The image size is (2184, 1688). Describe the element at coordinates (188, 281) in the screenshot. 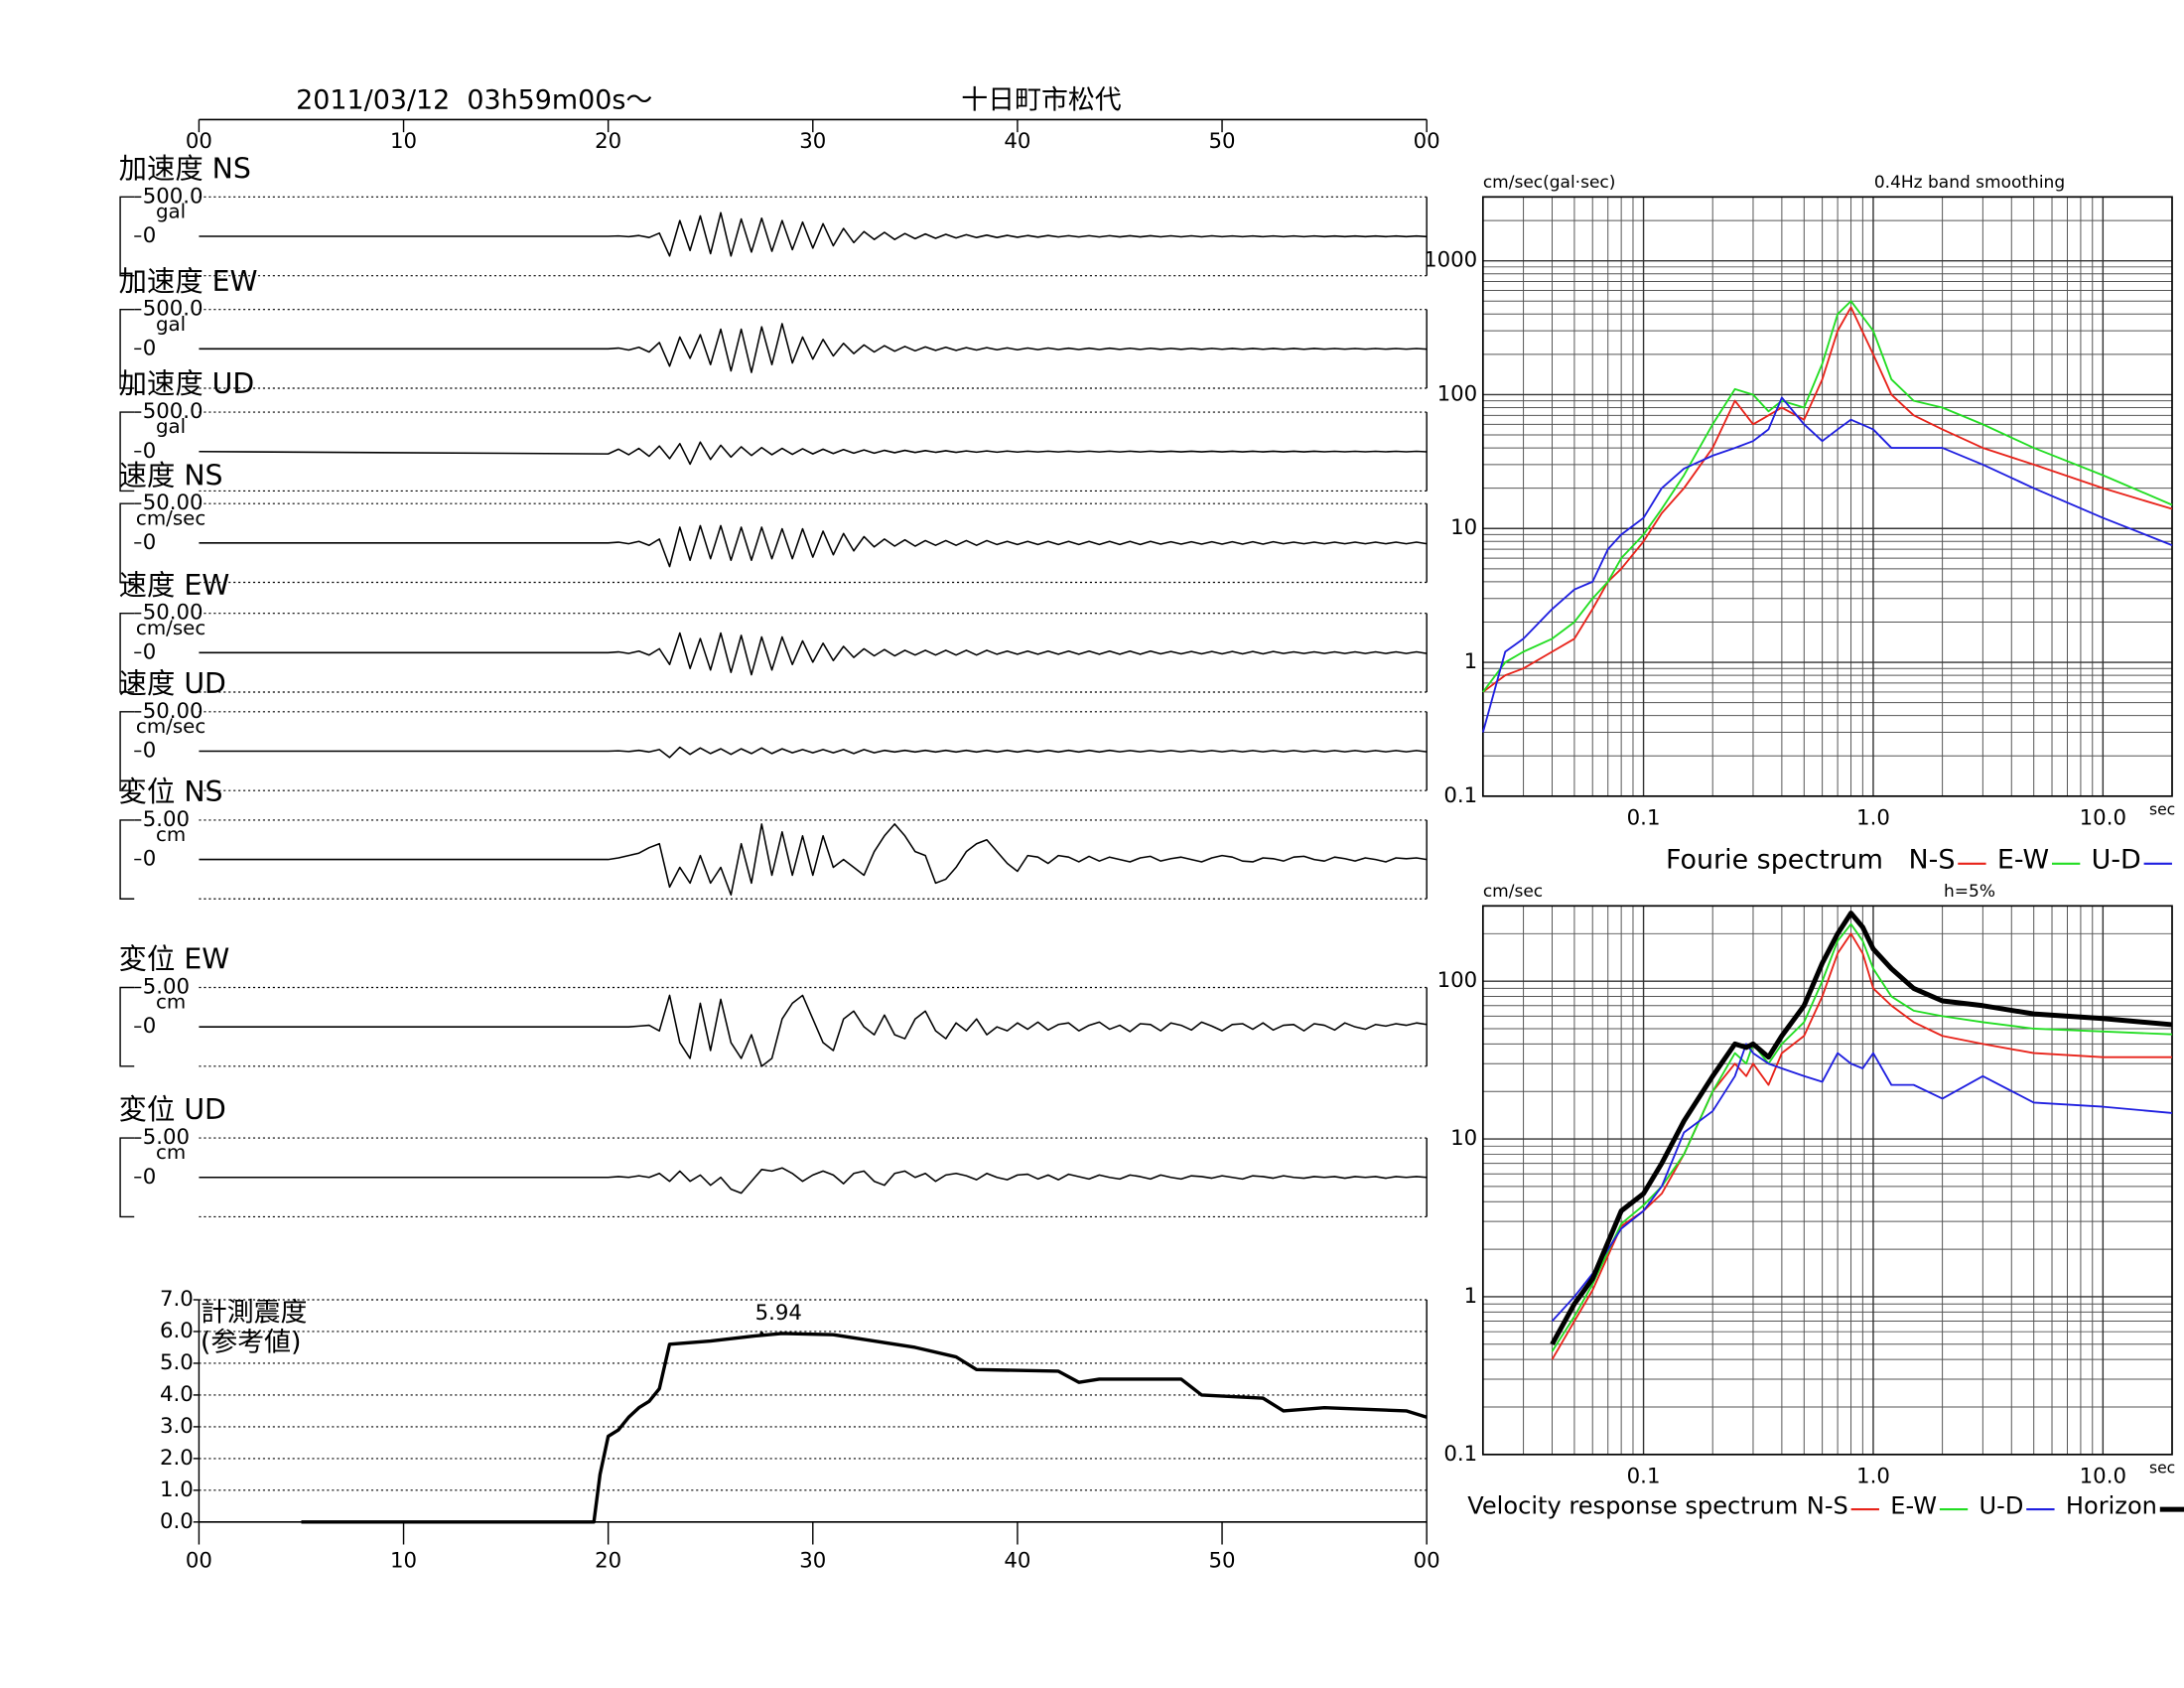

I see `panel-name: 加速度 EW` at that location.